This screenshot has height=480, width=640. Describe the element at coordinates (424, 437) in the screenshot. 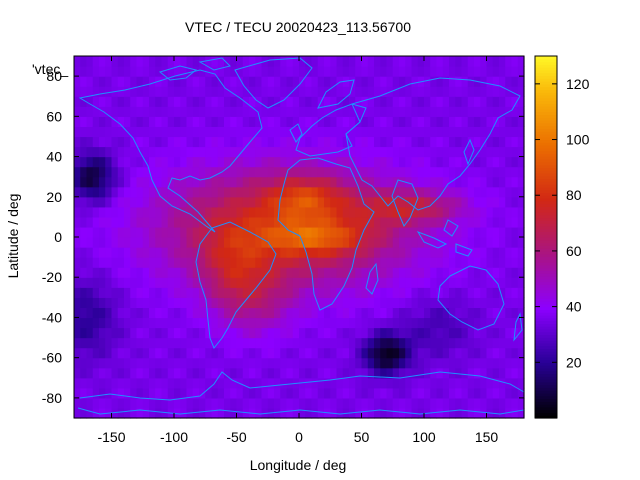

I see `x-tick-label: 100` at that location.